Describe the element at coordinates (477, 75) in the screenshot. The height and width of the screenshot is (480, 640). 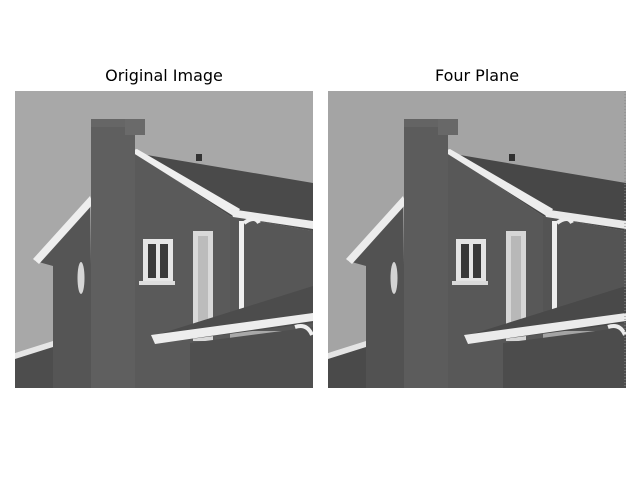
I see `panel-title-four-plane: Four Plane` at that location.